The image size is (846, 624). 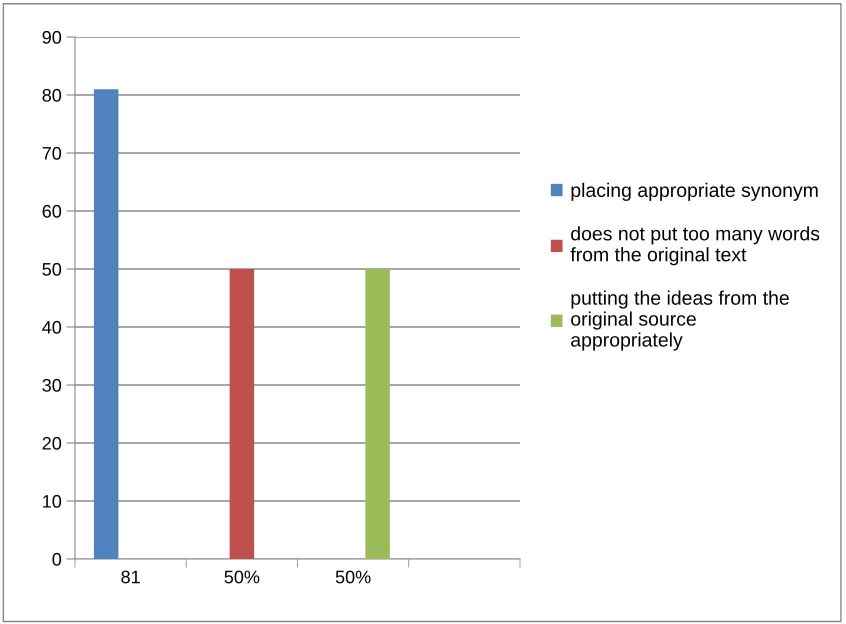 I want to click on legend-label: putting the ideas from the original source appropriately, so click(x=680, y=320).